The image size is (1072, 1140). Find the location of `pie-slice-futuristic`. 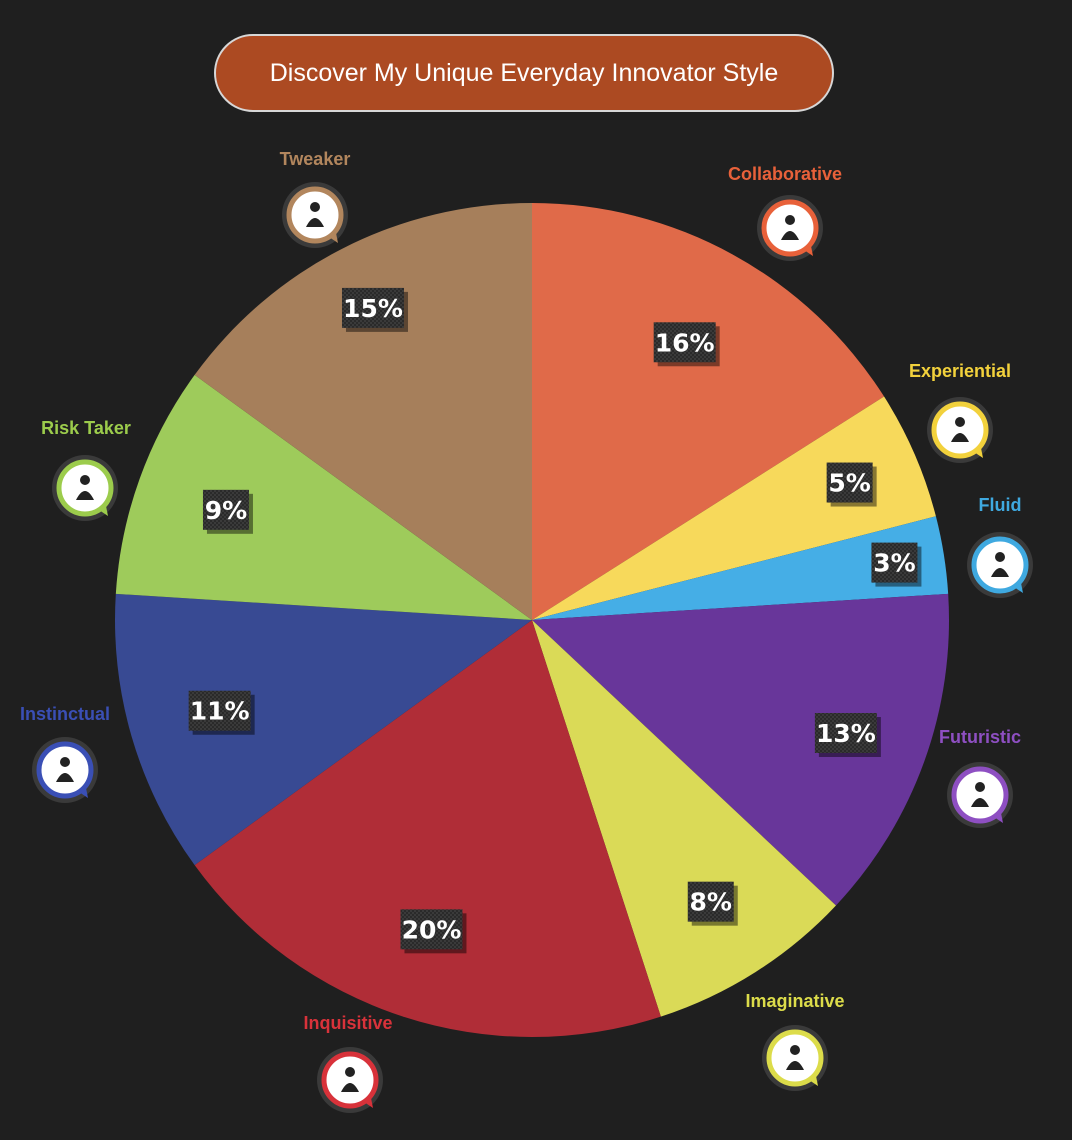

pie-slice-futuristic is located at coordinates (740, 749).